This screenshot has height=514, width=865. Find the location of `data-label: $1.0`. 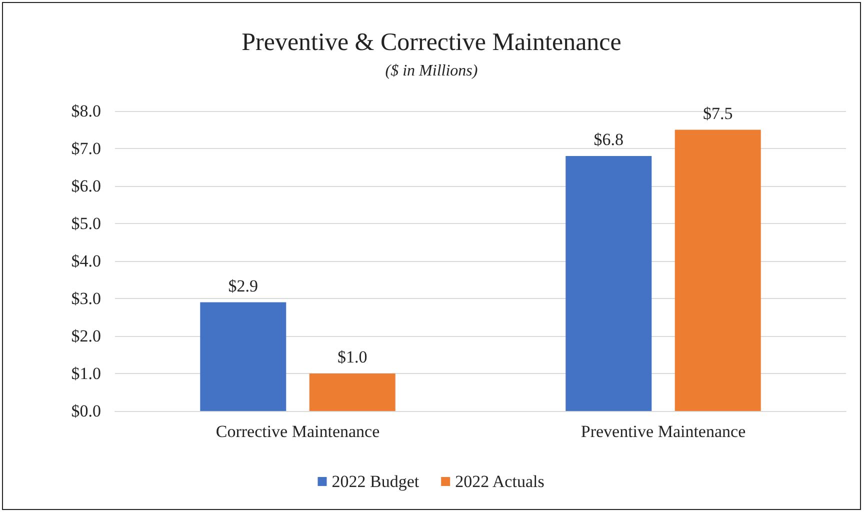

data-label: $1.0 is located at coordinates (352, 357).